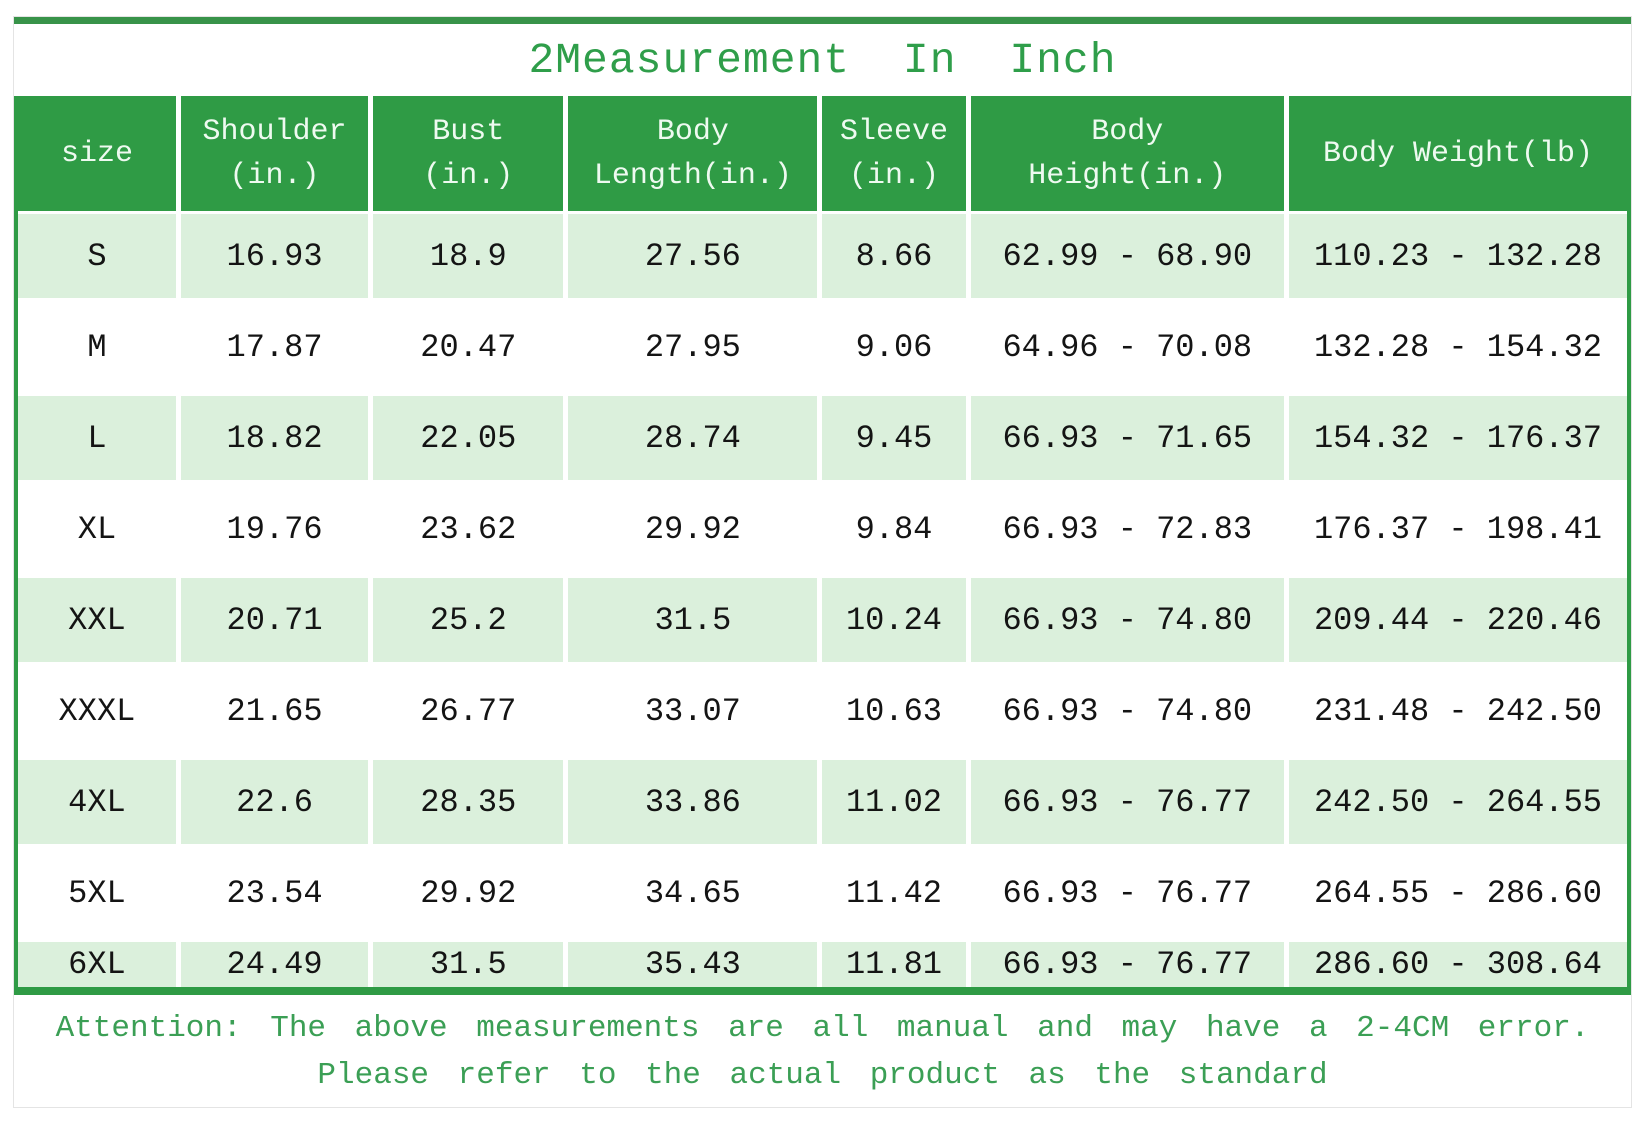 The height and width of the screenshot is (1126, 1646). I want to click on value-cell-body_length_in: 27.95, so click(693, 347).